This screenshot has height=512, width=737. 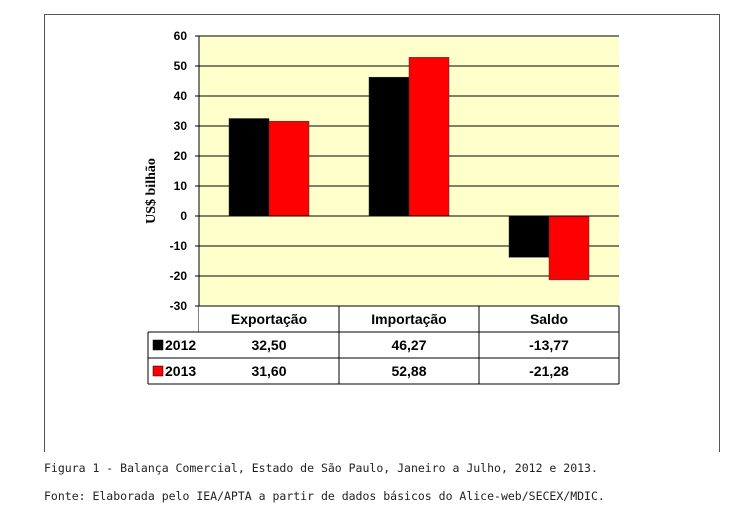 What do you see at coordinates (181, 186) in the screenshot?
I see `y-tick-label: 10` at bounding box center [181, 186].